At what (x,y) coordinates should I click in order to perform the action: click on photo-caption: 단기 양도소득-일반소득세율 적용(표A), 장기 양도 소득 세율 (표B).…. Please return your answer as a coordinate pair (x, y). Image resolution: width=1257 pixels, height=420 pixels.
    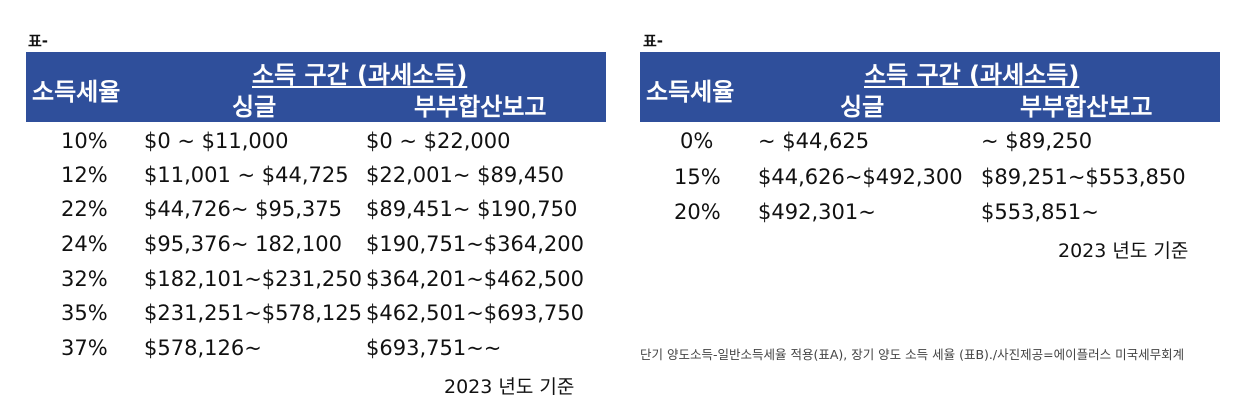
    Looking at the image, I should click on (912, 354).